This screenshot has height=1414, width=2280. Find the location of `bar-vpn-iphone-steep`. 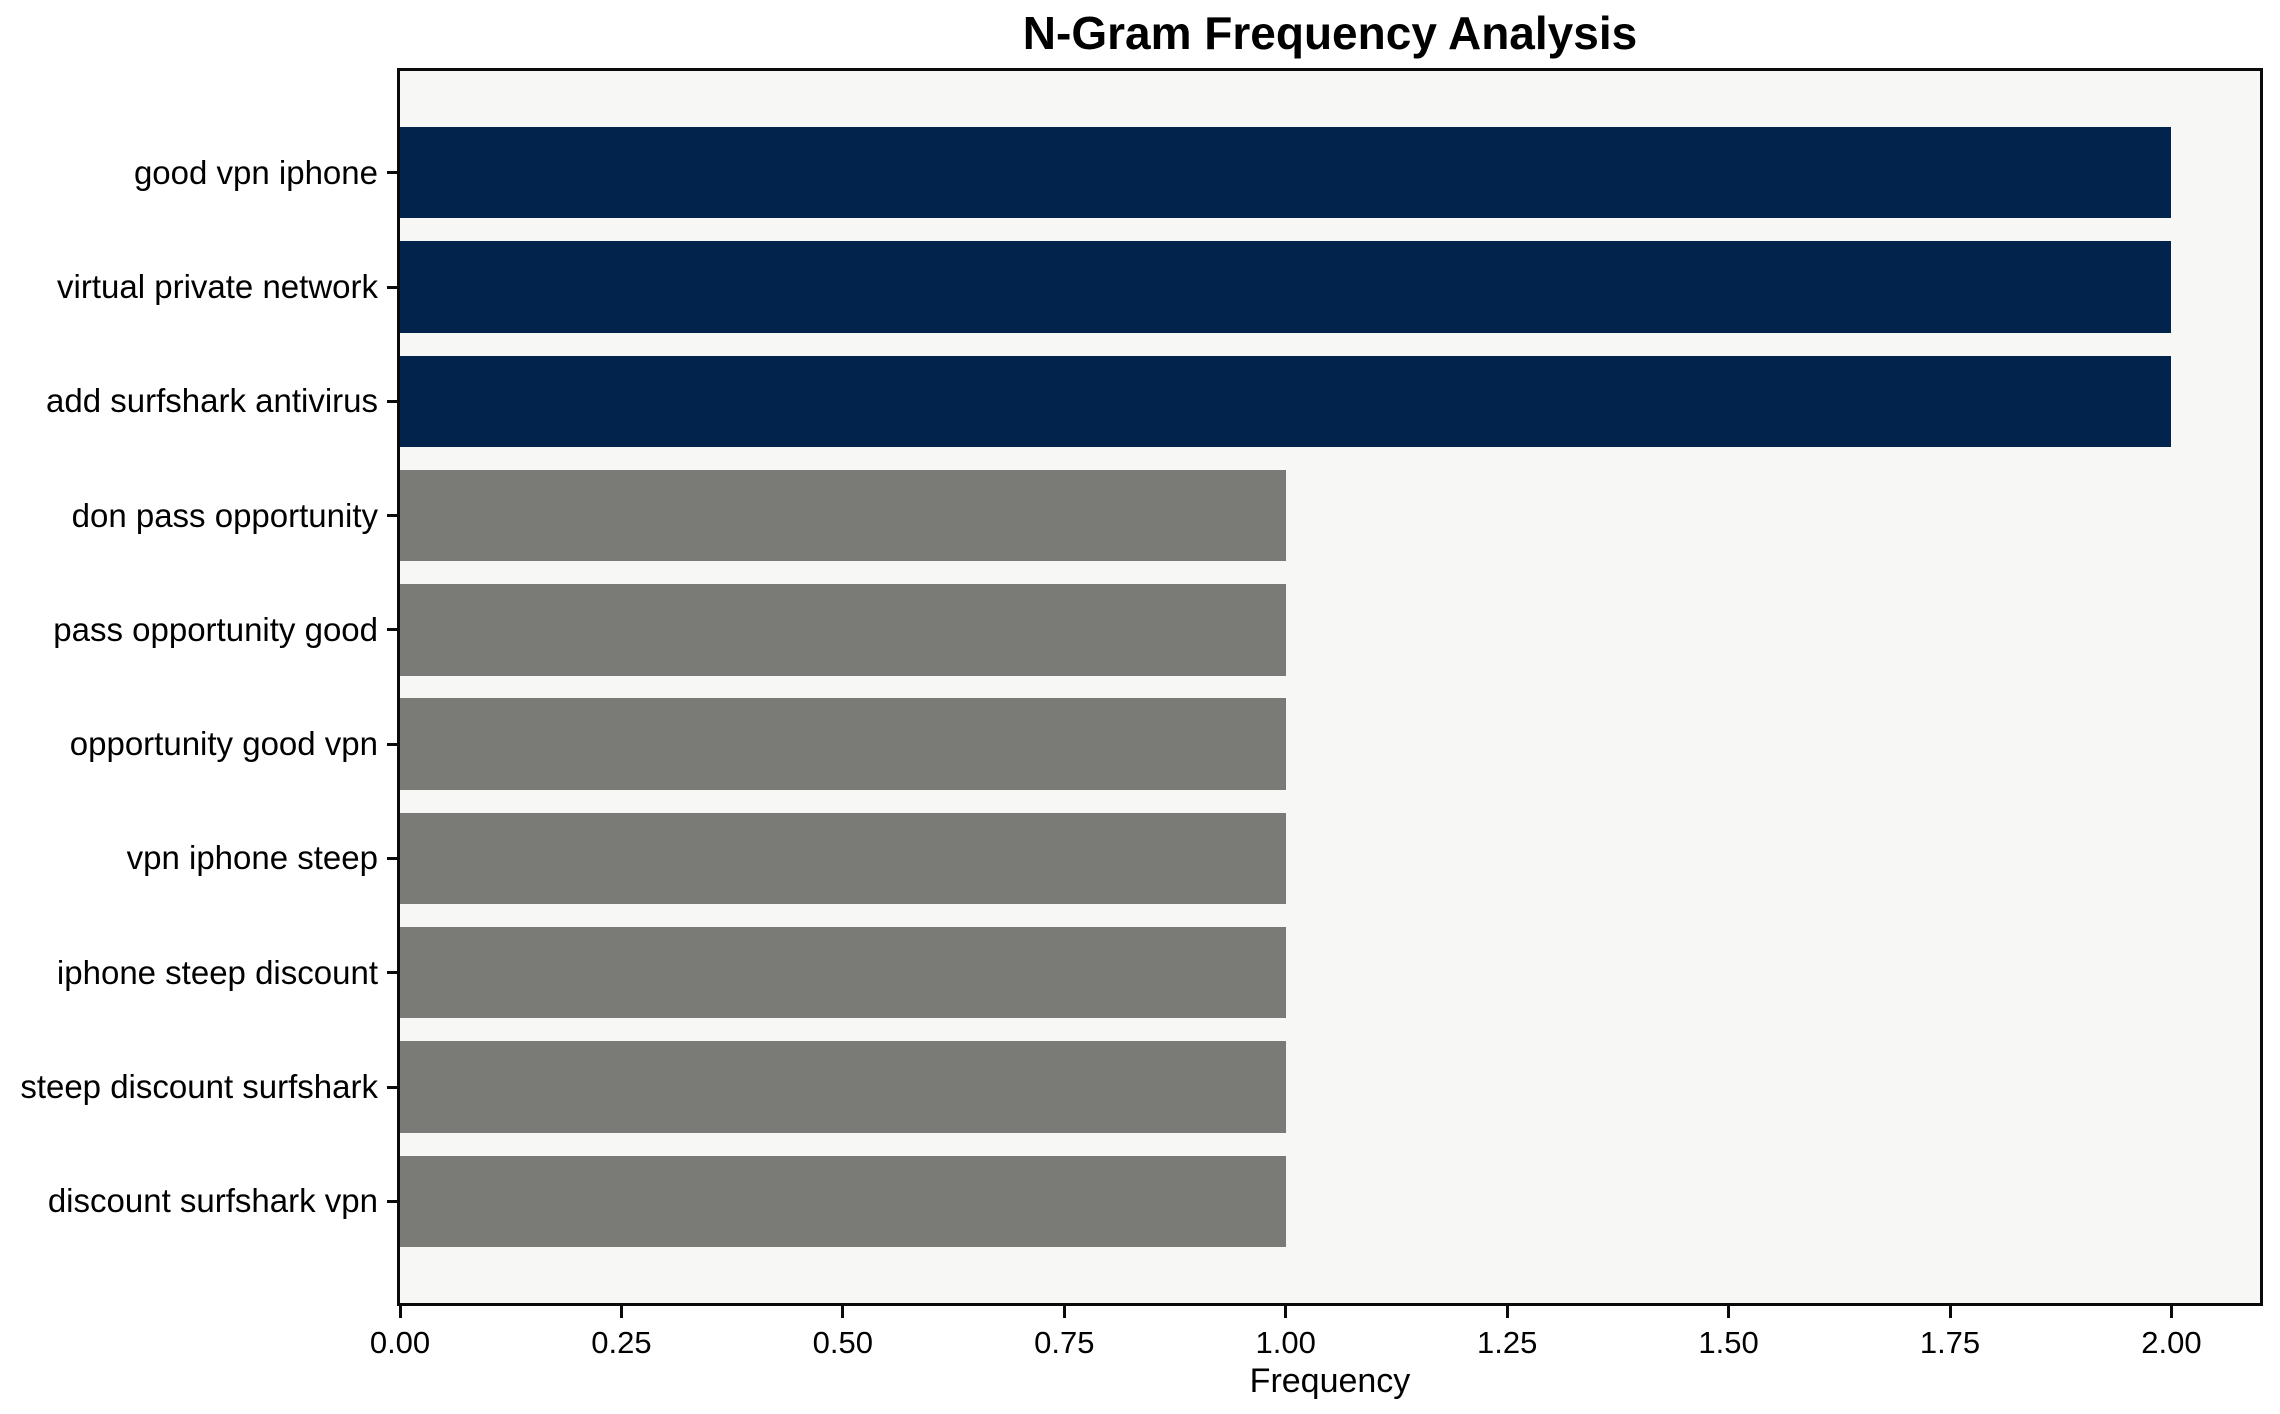

bar-vpn-iphone-steep is located at coordinates (843, 858).